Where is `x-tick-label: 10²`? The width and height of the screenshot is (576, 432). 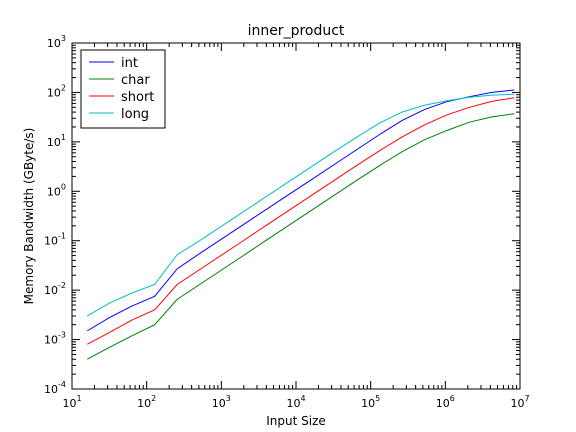 x-tick-label: 10² is located at coordinates (146, 402).